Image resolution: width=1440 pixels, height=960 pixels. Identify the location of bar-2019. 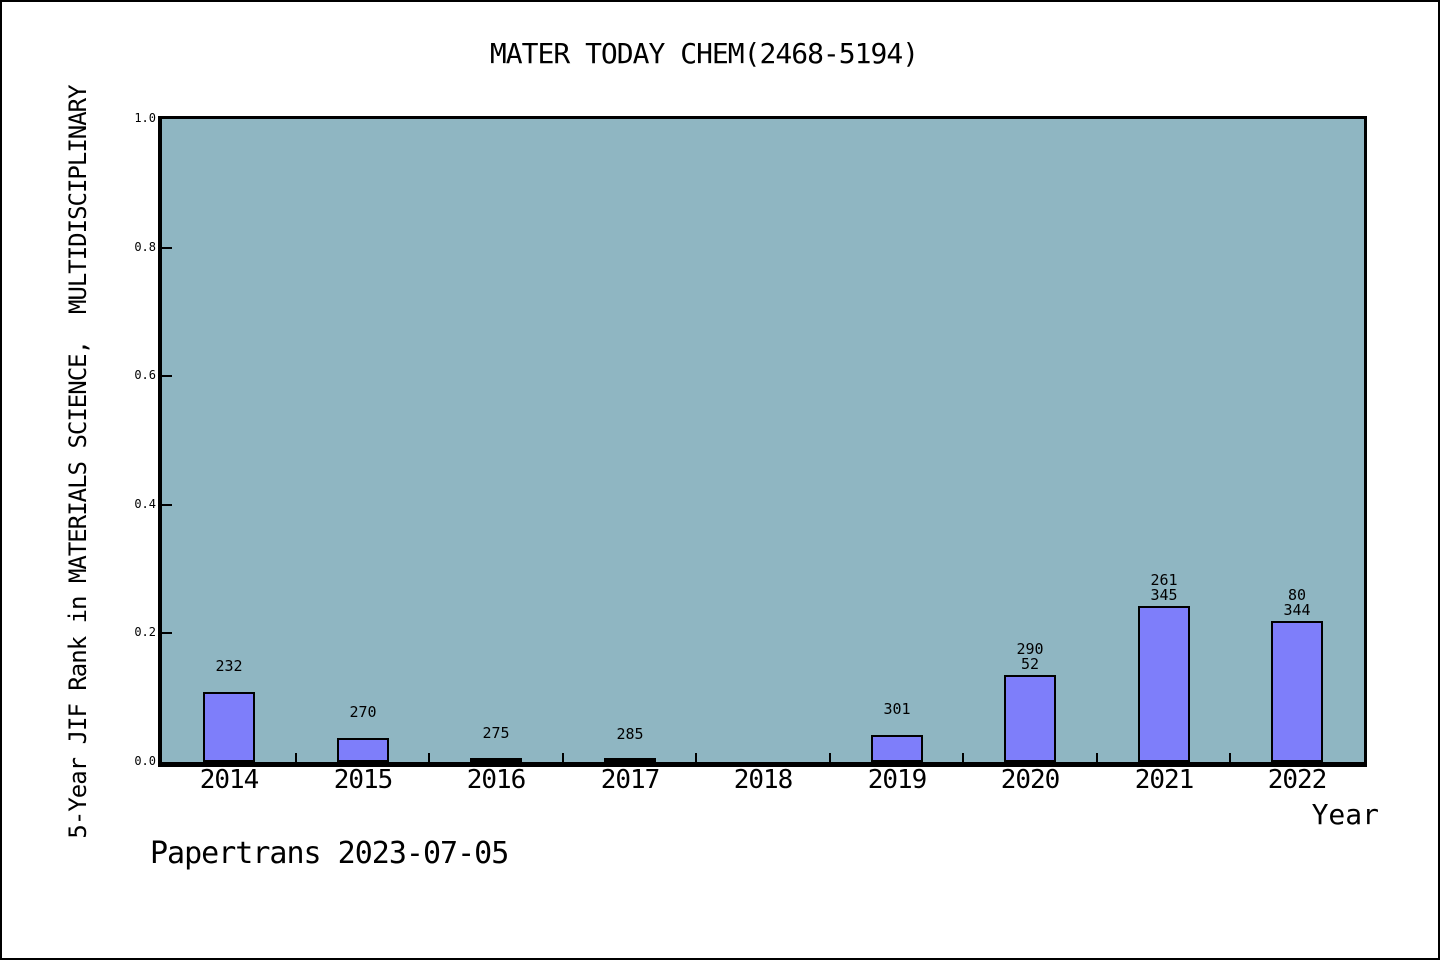
(897, 748).